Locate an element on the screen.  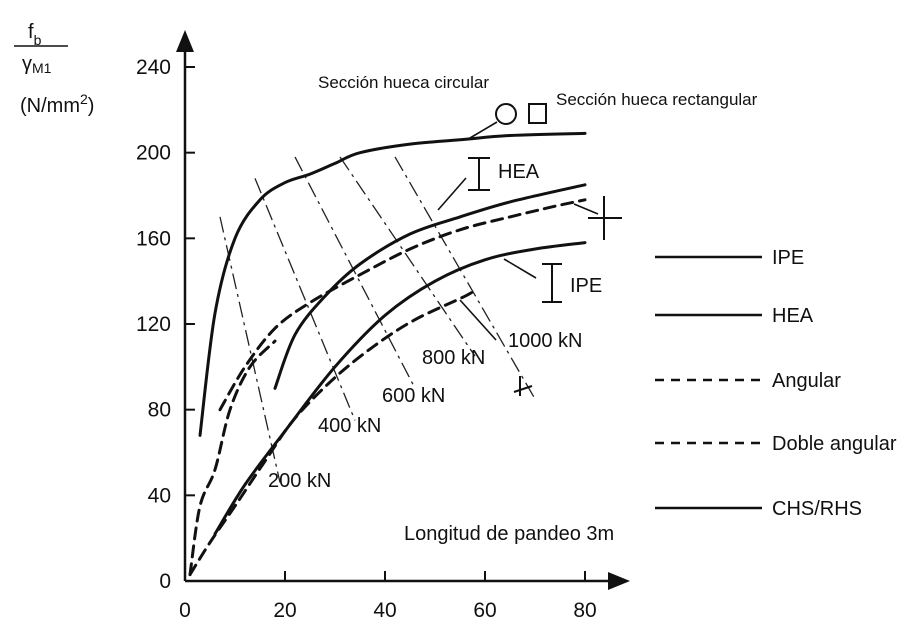
force-label-1000: 1000 kN is located at coordinates (545, 341).